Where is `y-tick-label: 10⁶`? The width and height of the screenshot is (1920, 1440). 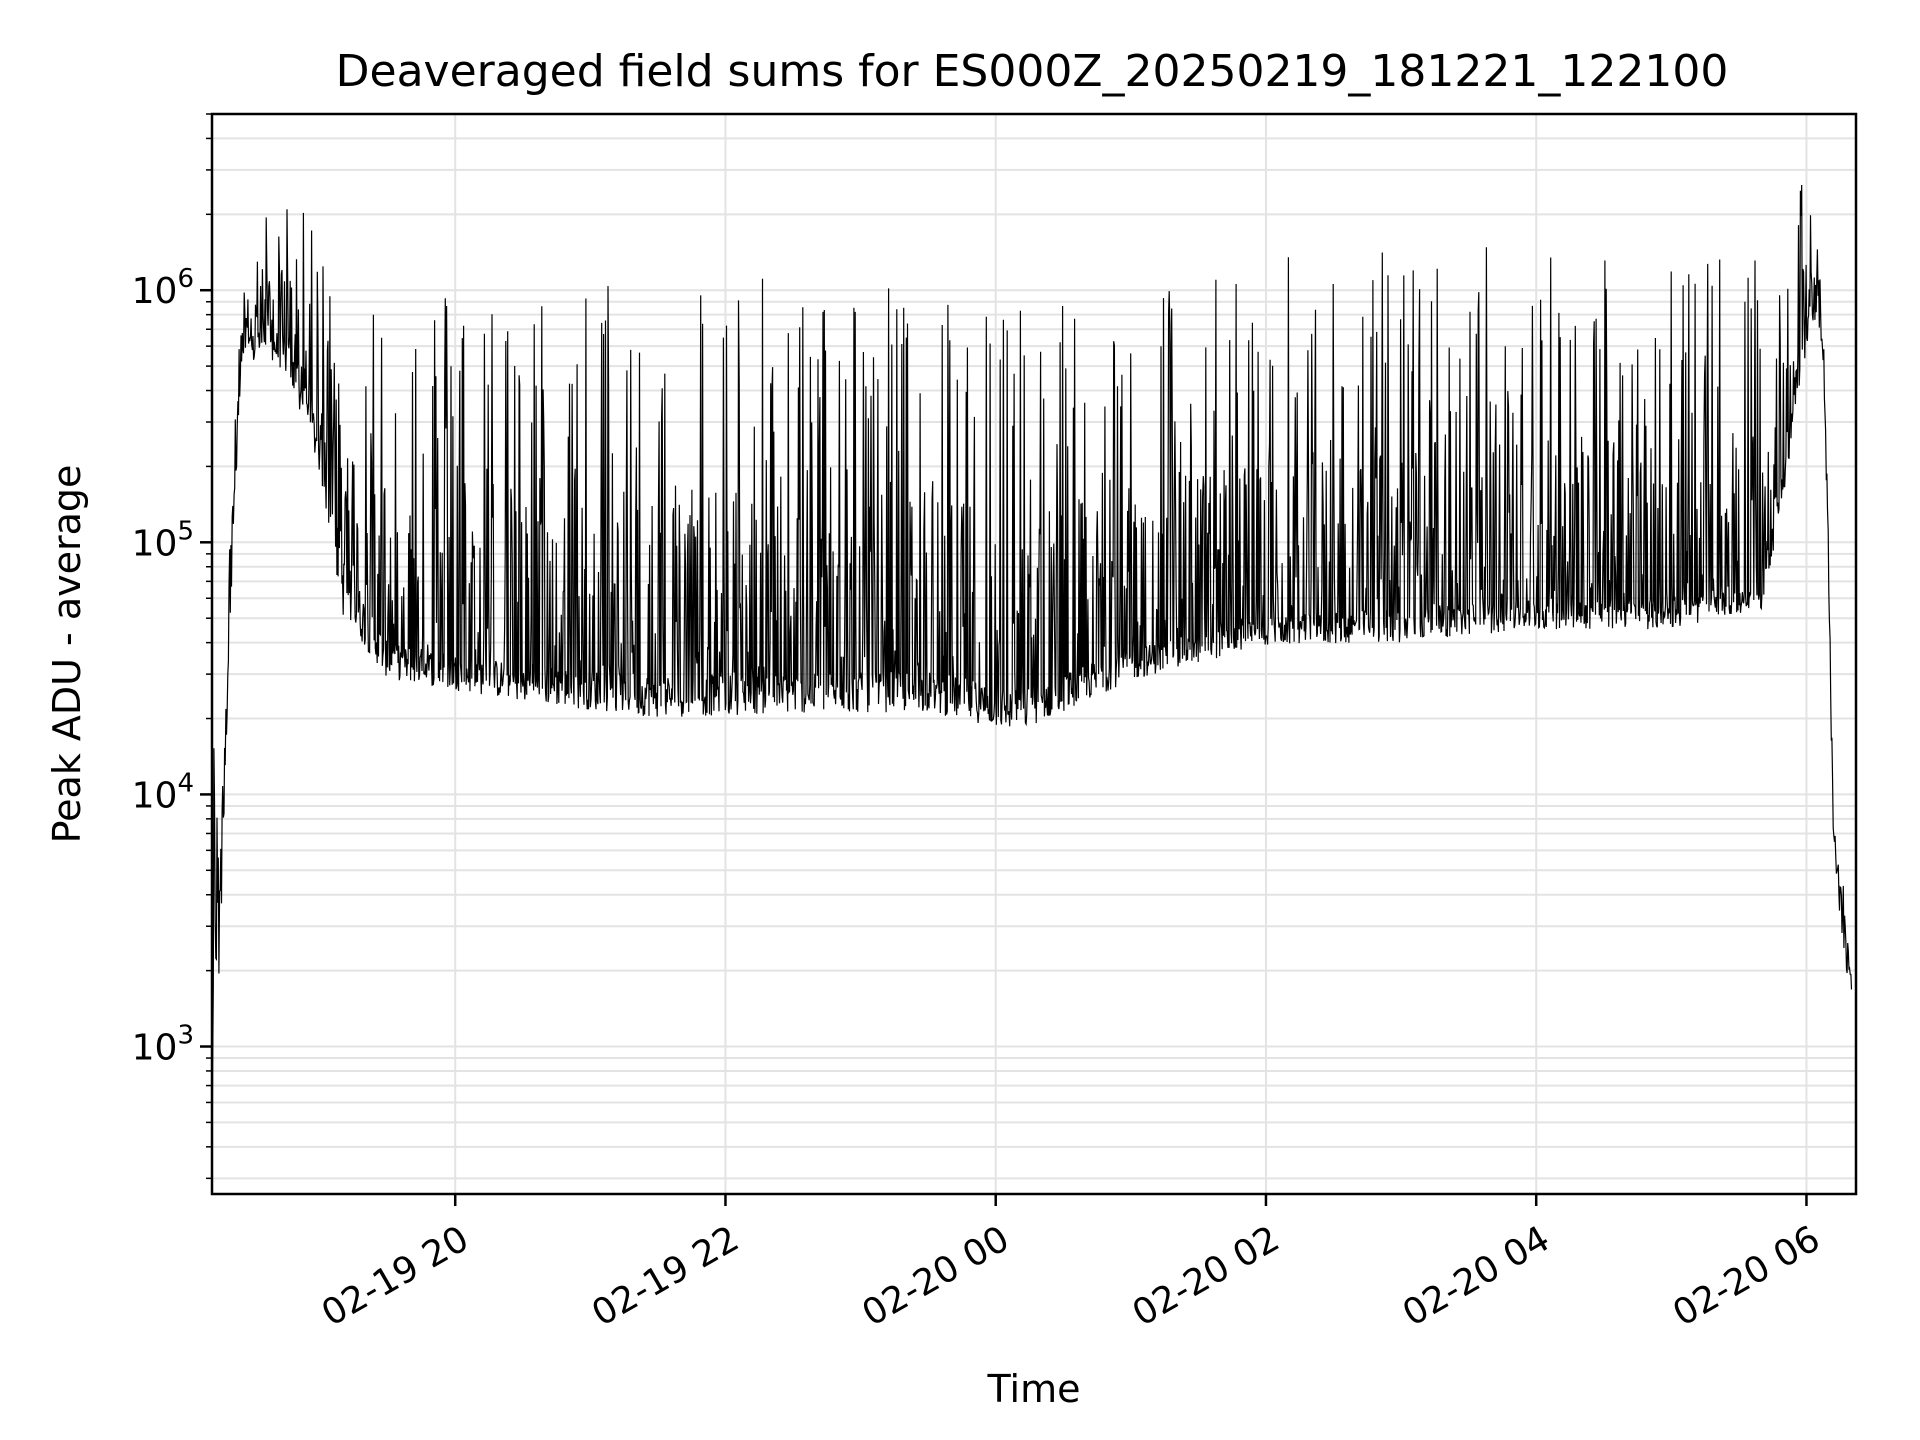
y-tick-label: 10⁶ is located at coordinates (163, 288).